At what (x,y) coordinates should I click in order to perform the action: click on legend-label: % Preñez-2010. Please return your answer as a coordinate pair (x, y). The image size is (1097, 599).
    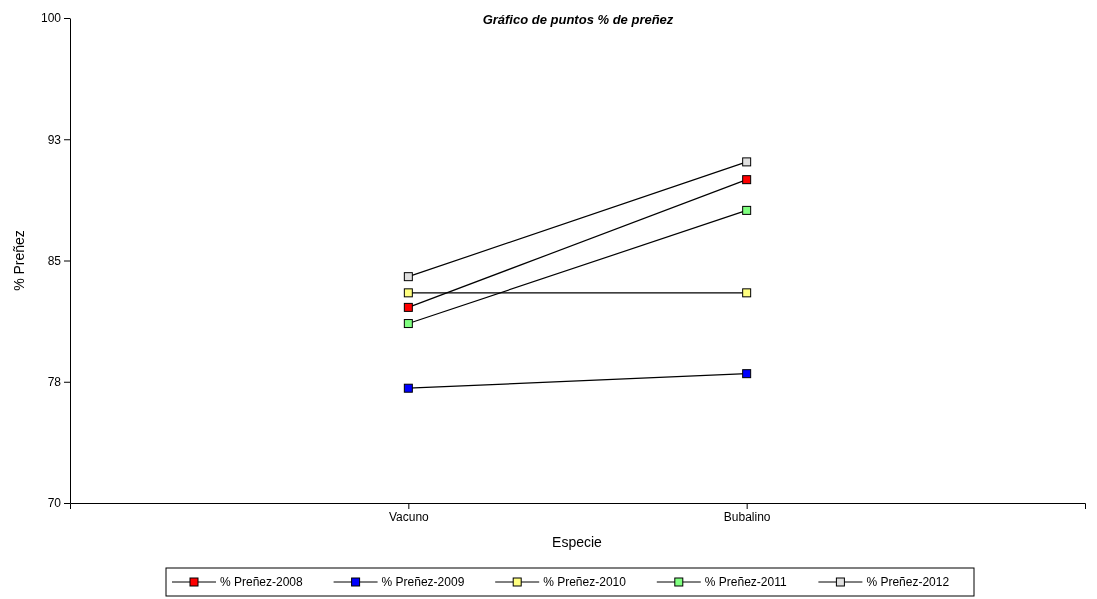
    Looking at the image, I should click on (585, 582).